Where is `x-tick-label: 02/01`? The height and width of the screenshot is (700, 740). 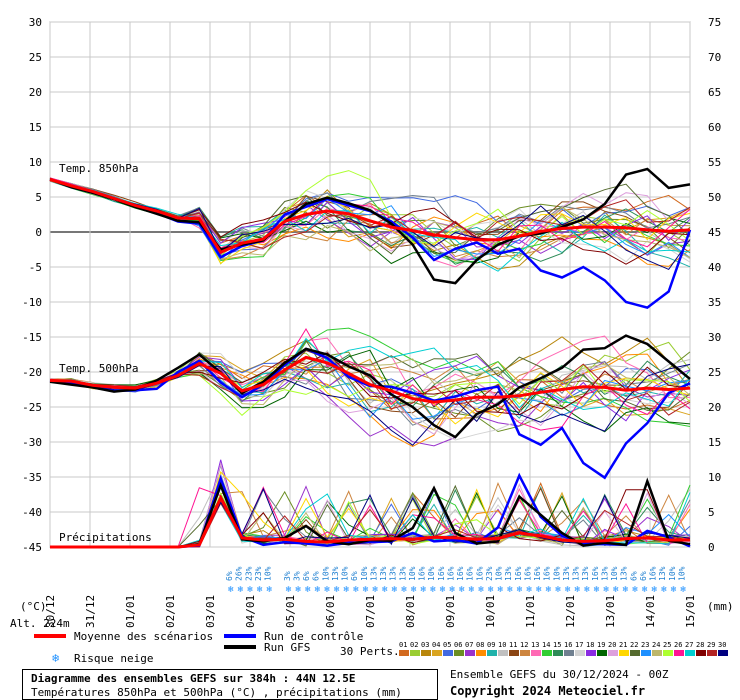 x-tick-label: 02/01 is located at coordinates (170, 611).